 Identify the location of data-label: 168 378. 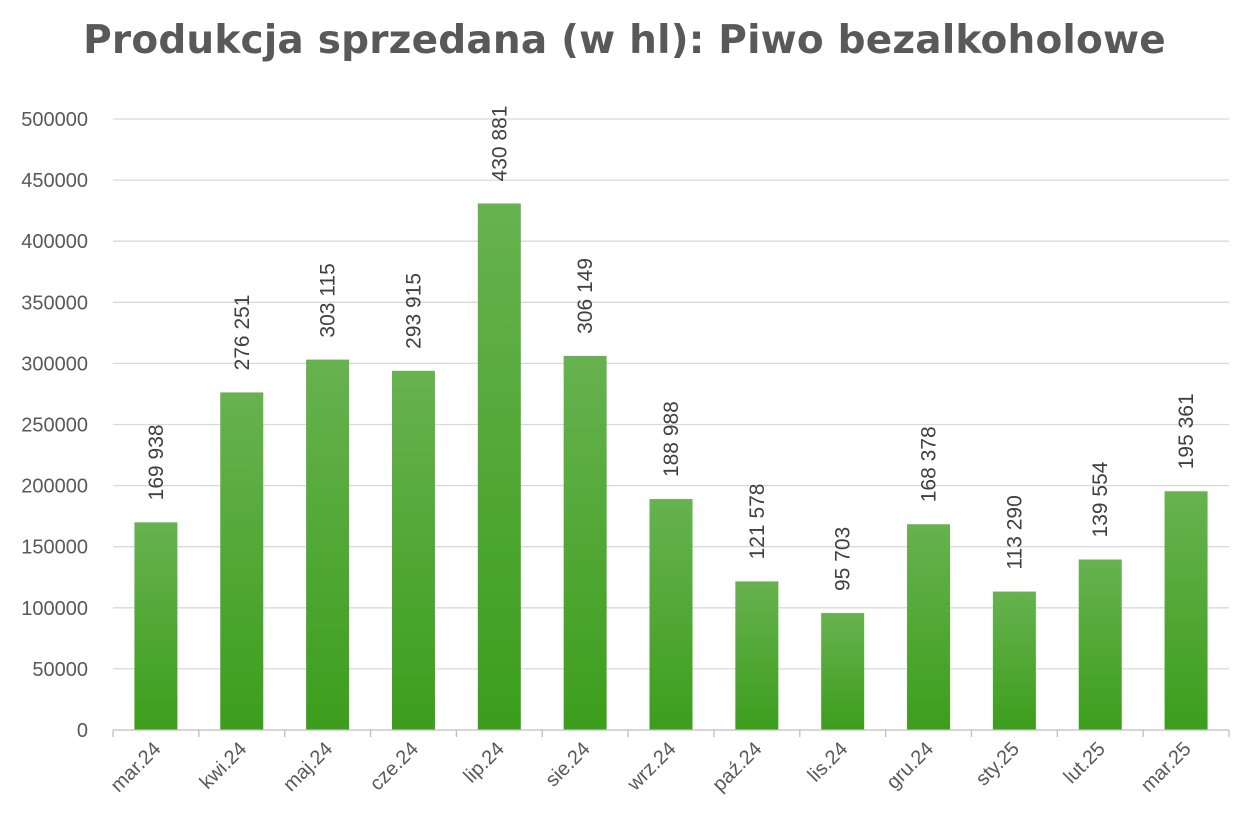
(929, 464).